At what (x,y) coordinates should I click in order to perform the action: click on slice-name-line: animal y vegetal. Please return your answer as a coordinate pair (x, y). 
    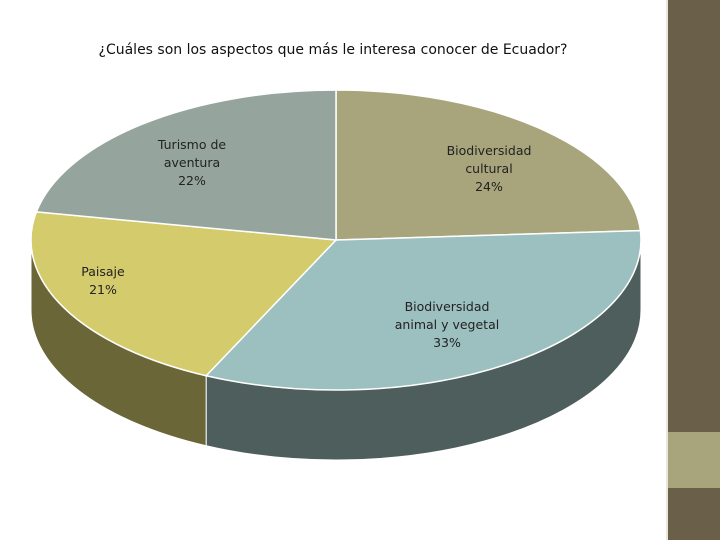
    Looking at the image, I should click on (447, 324).